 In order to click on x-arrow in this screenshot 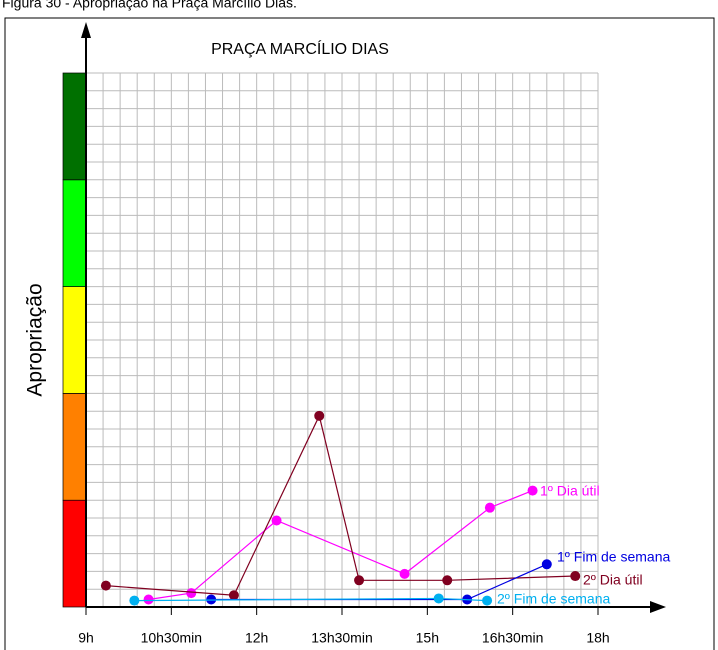, I will do `click(658, 607)`.